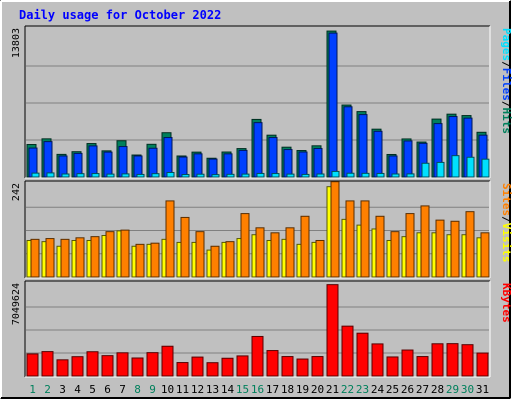 This screenshot has height=400, width=512. Describe the element at coordinates (467, 389) in the screenshot. I see `day-label-30: 30` at that location.